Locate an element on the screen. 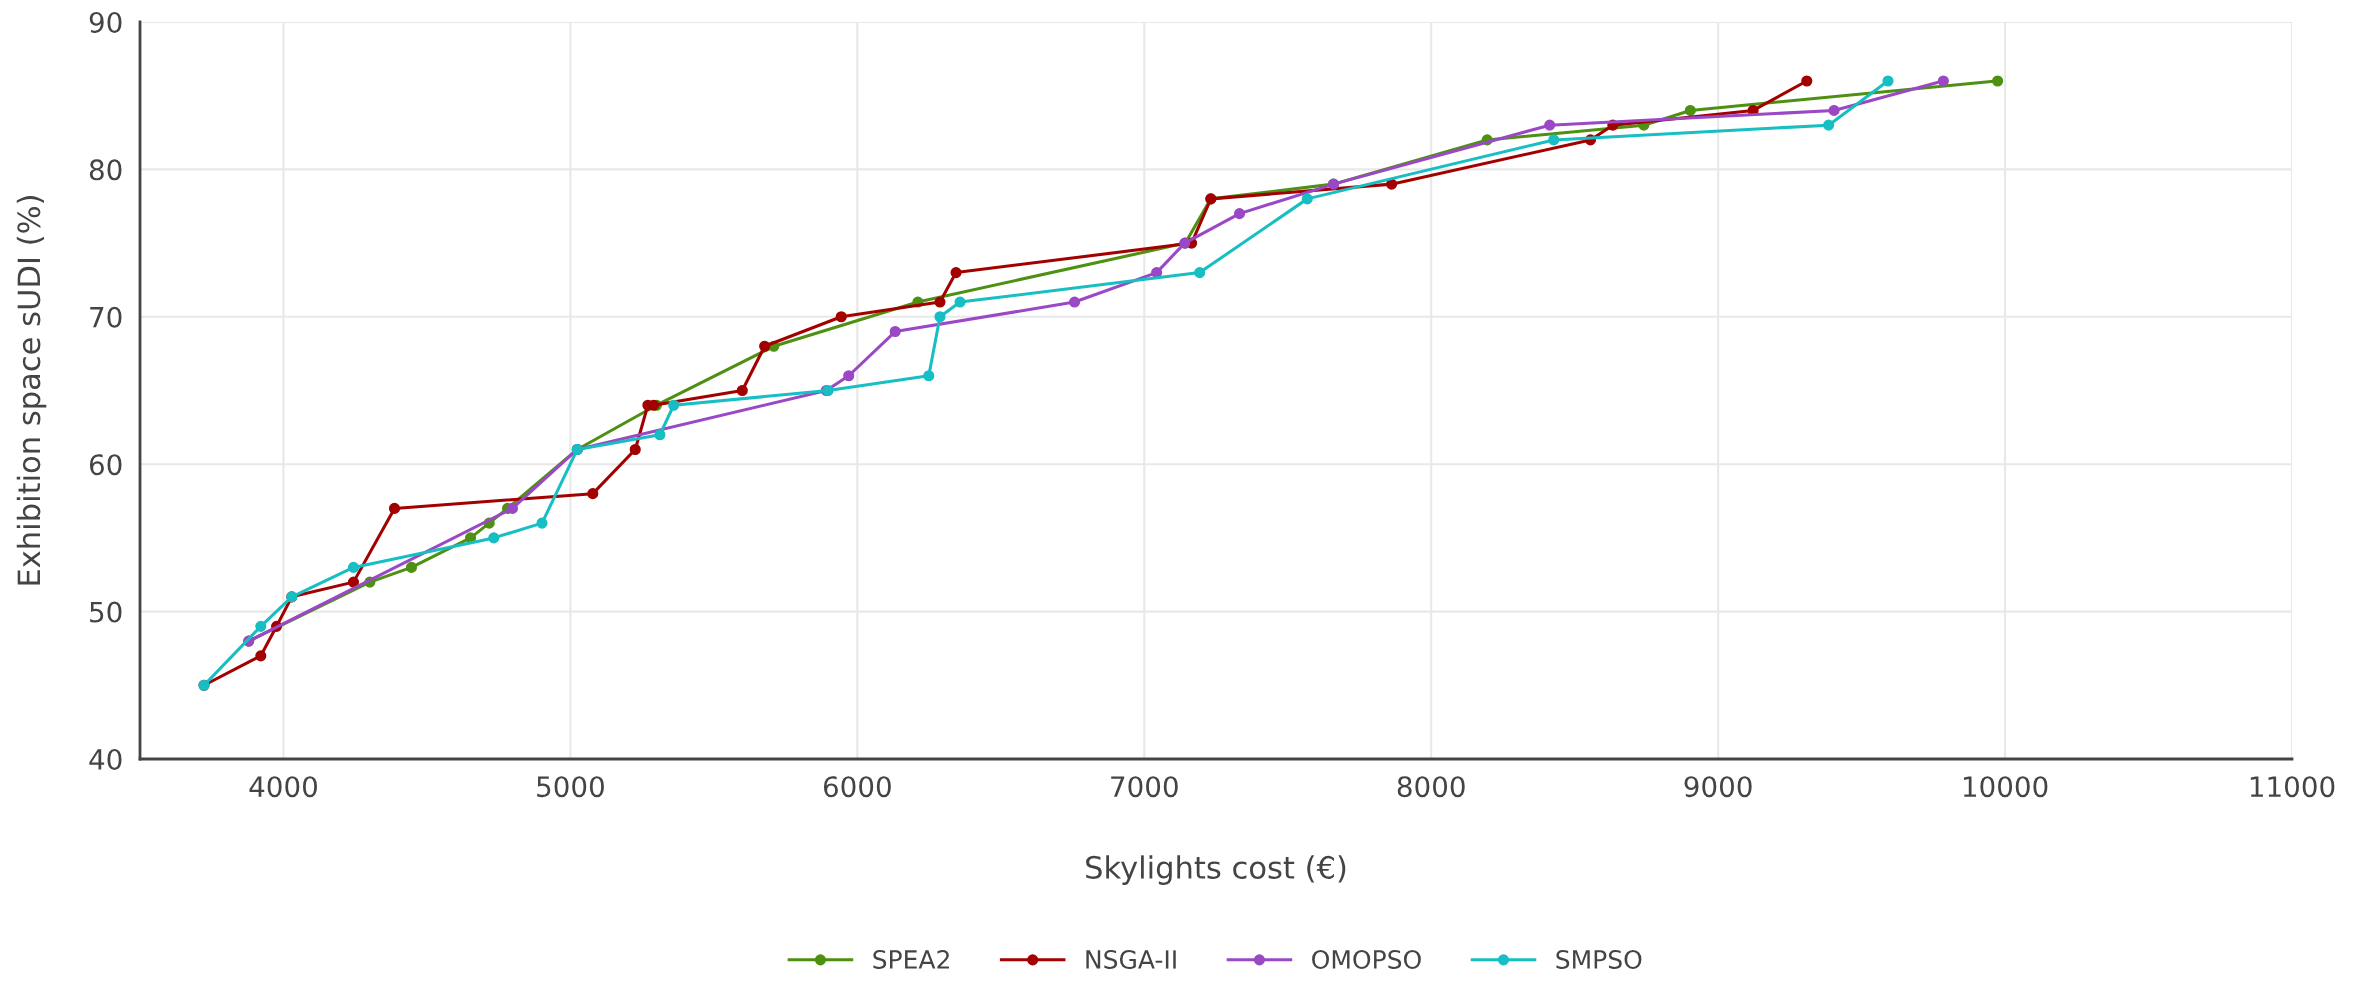  legend-label: SMPSO is located at coordinates (1599, 959).